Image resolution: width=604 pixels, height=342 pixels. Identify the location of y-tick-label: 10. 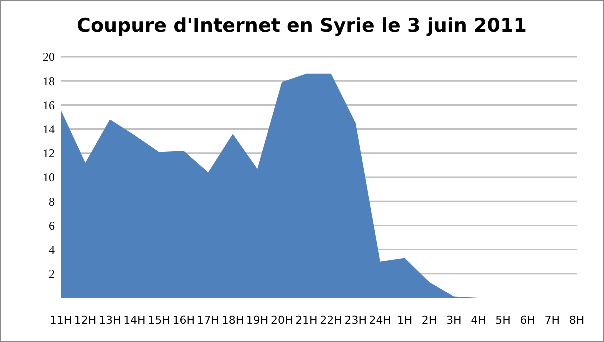
(49, 177).